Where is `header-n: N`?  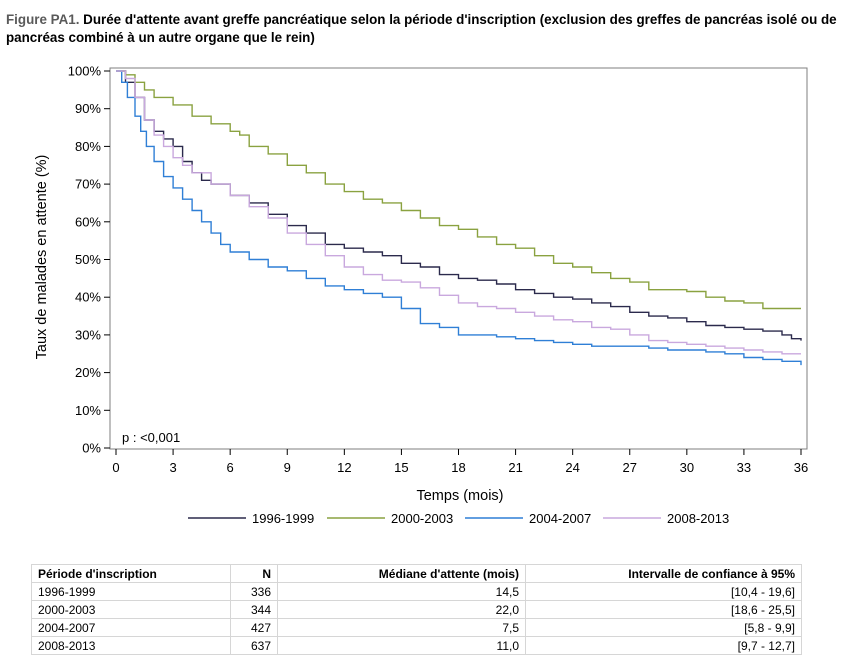
header-n: N is located at coordinates (254, 573).